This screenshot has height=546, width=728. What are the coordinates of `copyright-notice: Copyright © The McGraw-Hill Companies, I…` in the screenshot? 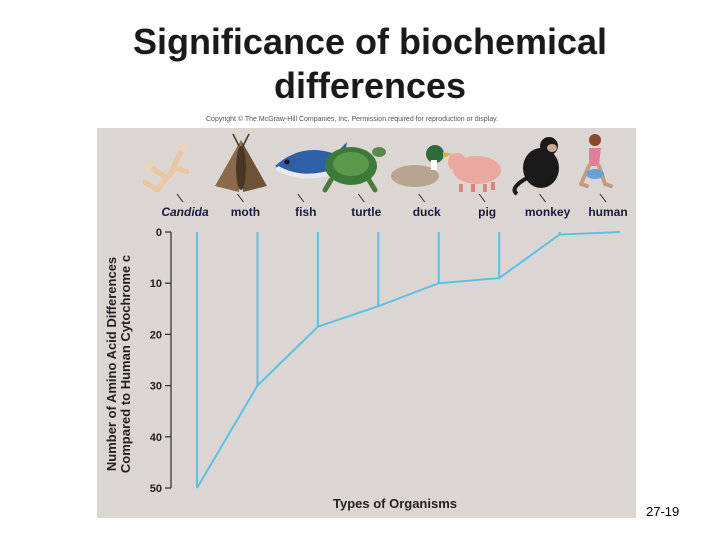 It's located at (352, 119).